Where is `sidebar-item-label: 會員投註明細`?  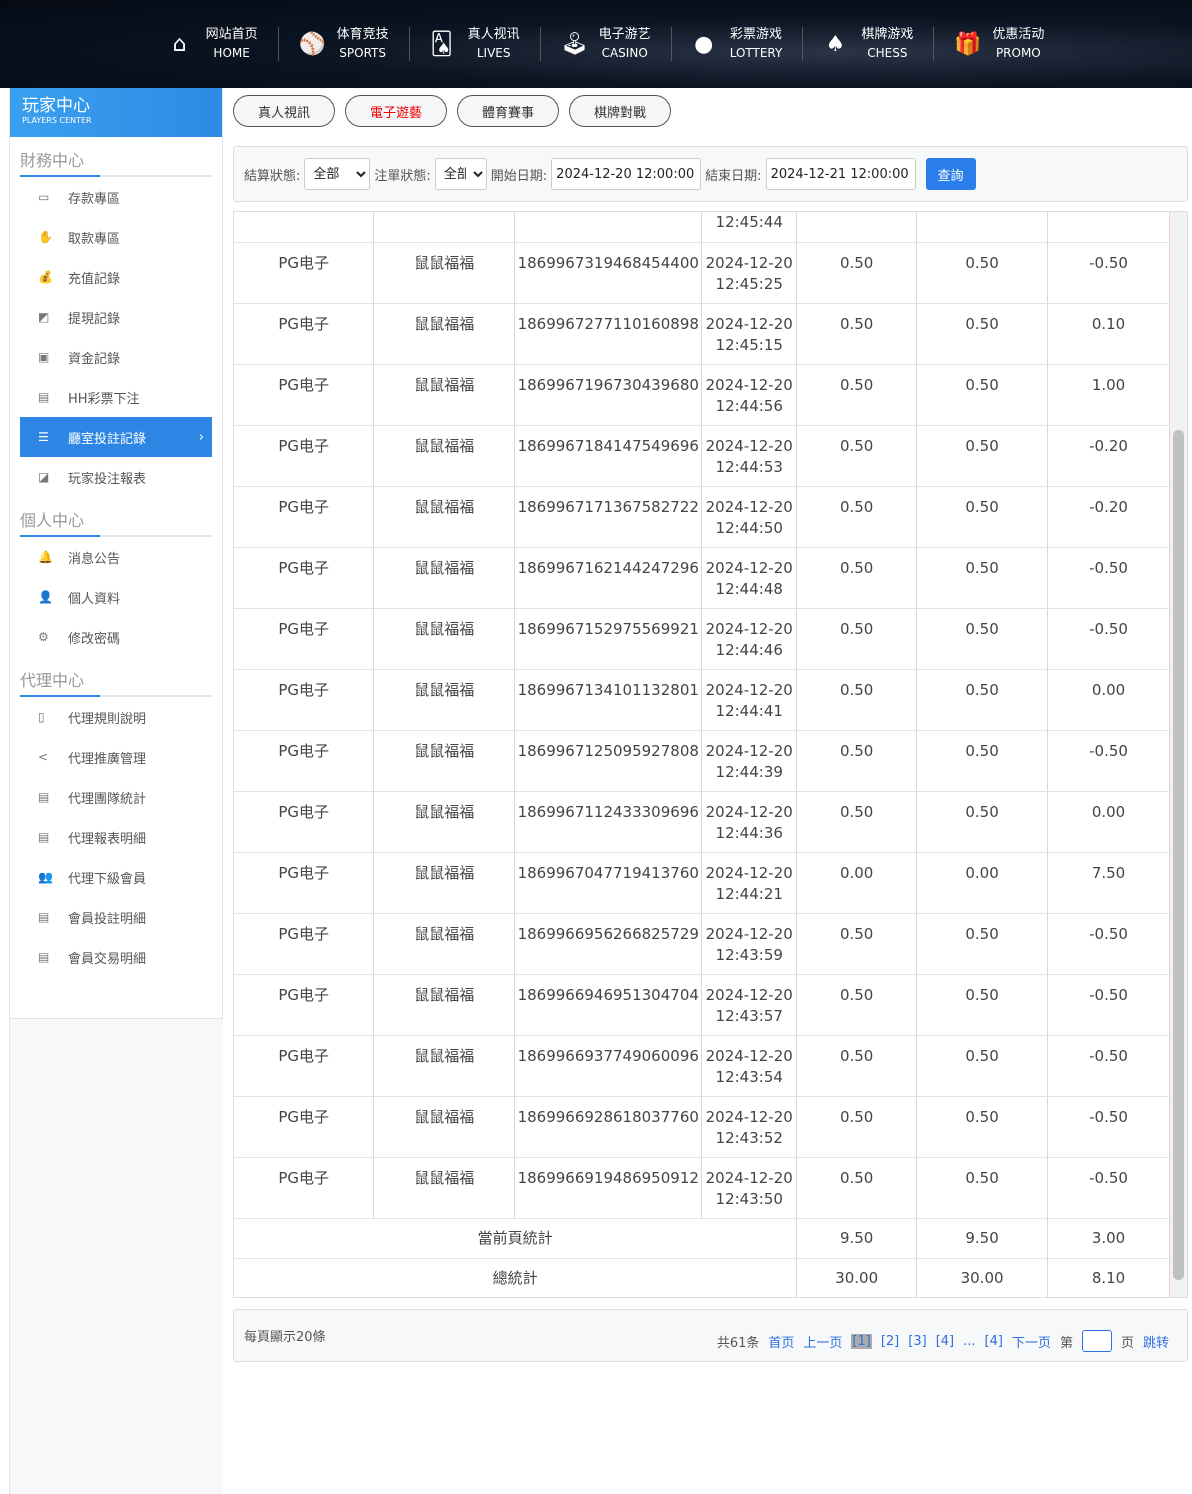
sidebar-item-label: 會員投註明細 is located at coordinates (107, 919).